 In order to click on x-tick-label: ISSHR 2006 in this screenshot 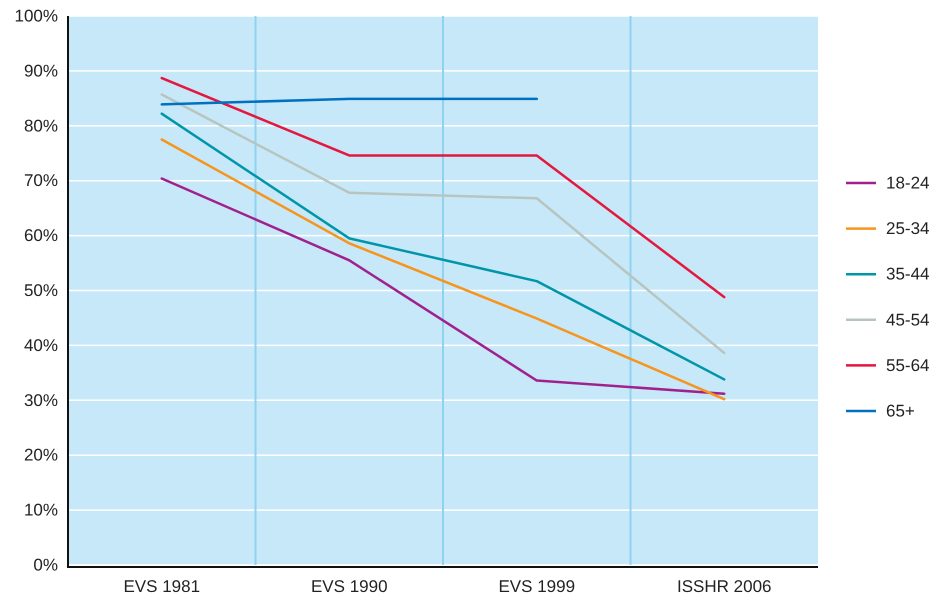, I will do `click(724, 586)`.